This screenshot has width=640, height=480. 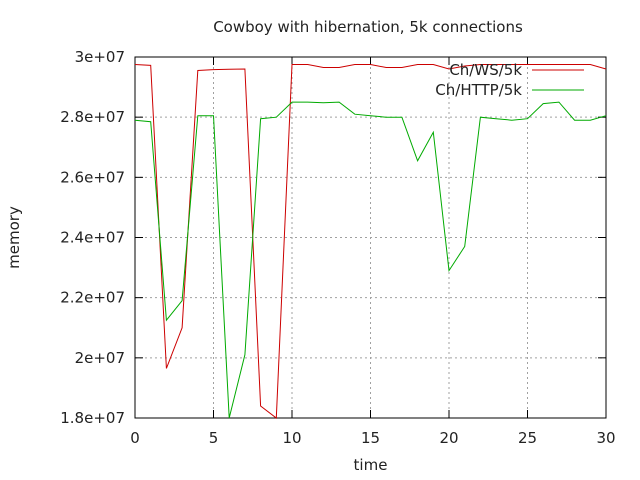 What do you see at coordinates (371, 465) in the screenshot?
I see `x-axis-label: time` at bounding box center [371, 465].